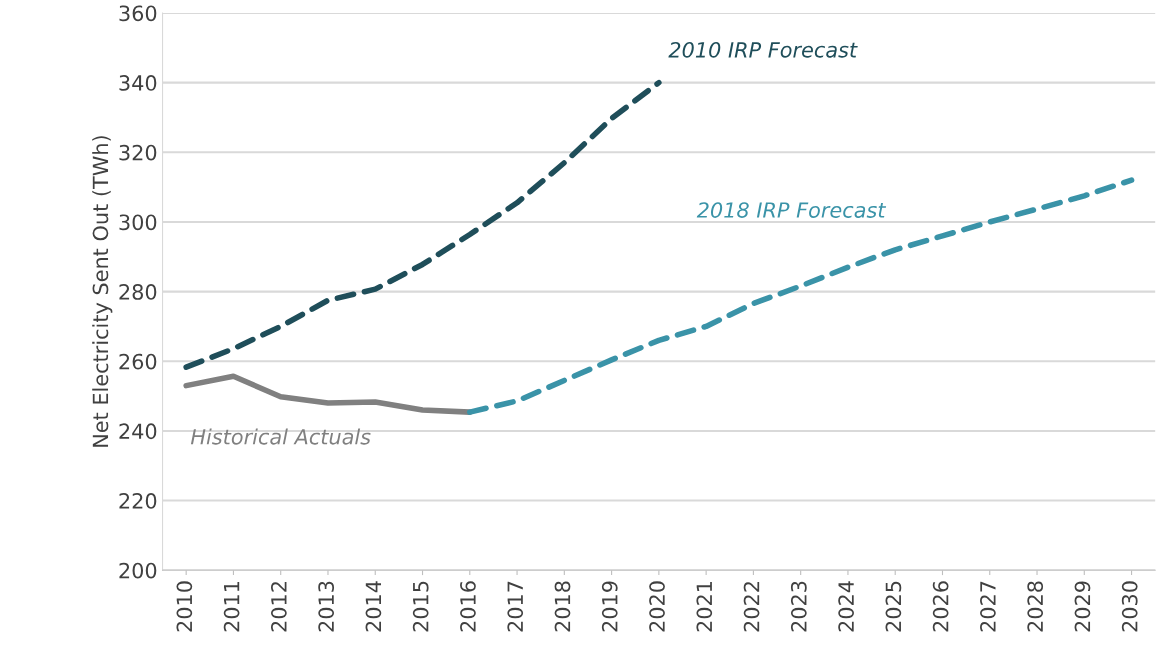  What do you see at coordinates (791, 210) in the screenshot?
I see `series-label: 2018 IRP Forecast` at bounding box center [791, 210].